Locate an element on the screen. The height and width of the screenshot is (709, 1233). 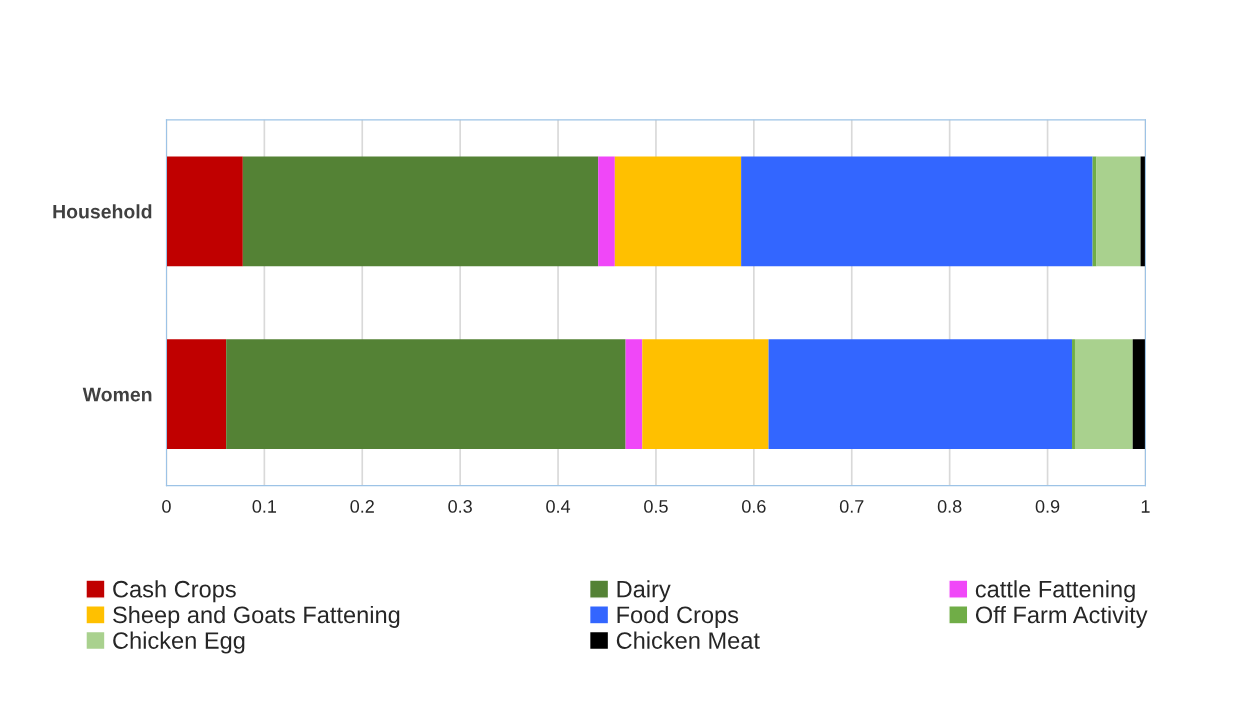
x-tick-label: 0.1 is located at coordinates (264, 506).